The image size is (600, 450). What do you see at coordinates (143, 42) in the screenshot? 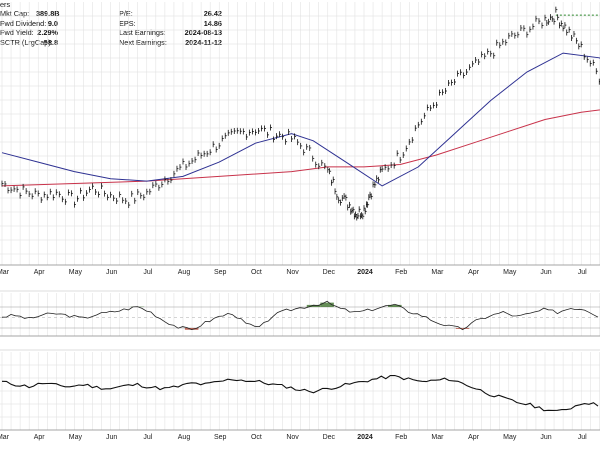
I see `fundamental-label: Next Earnings:` at bounding box center [143, 42].